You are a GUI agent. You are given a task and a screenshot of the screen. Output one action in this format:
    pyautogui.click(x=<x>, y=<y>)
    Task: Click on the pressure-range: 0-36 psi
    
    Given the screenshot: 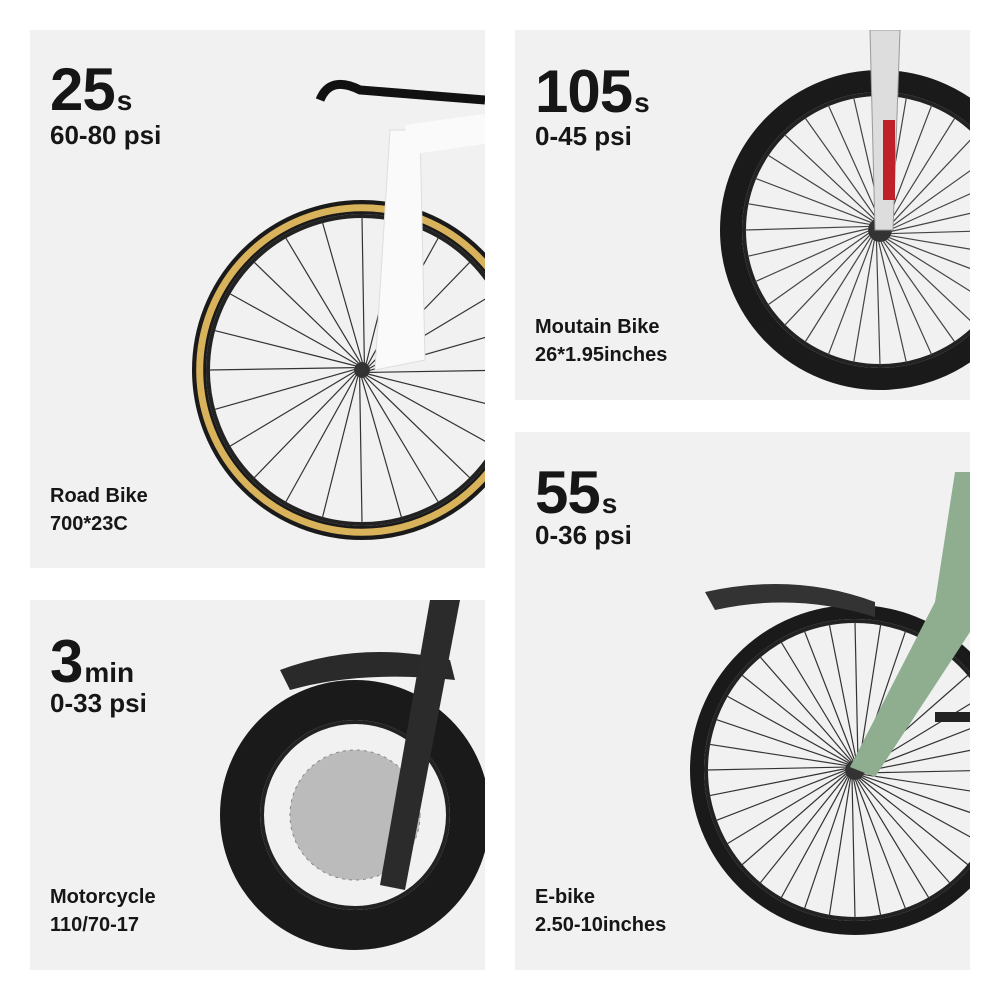 What is the action you would take?
    pyautogui.click(x=583, y=535)
    